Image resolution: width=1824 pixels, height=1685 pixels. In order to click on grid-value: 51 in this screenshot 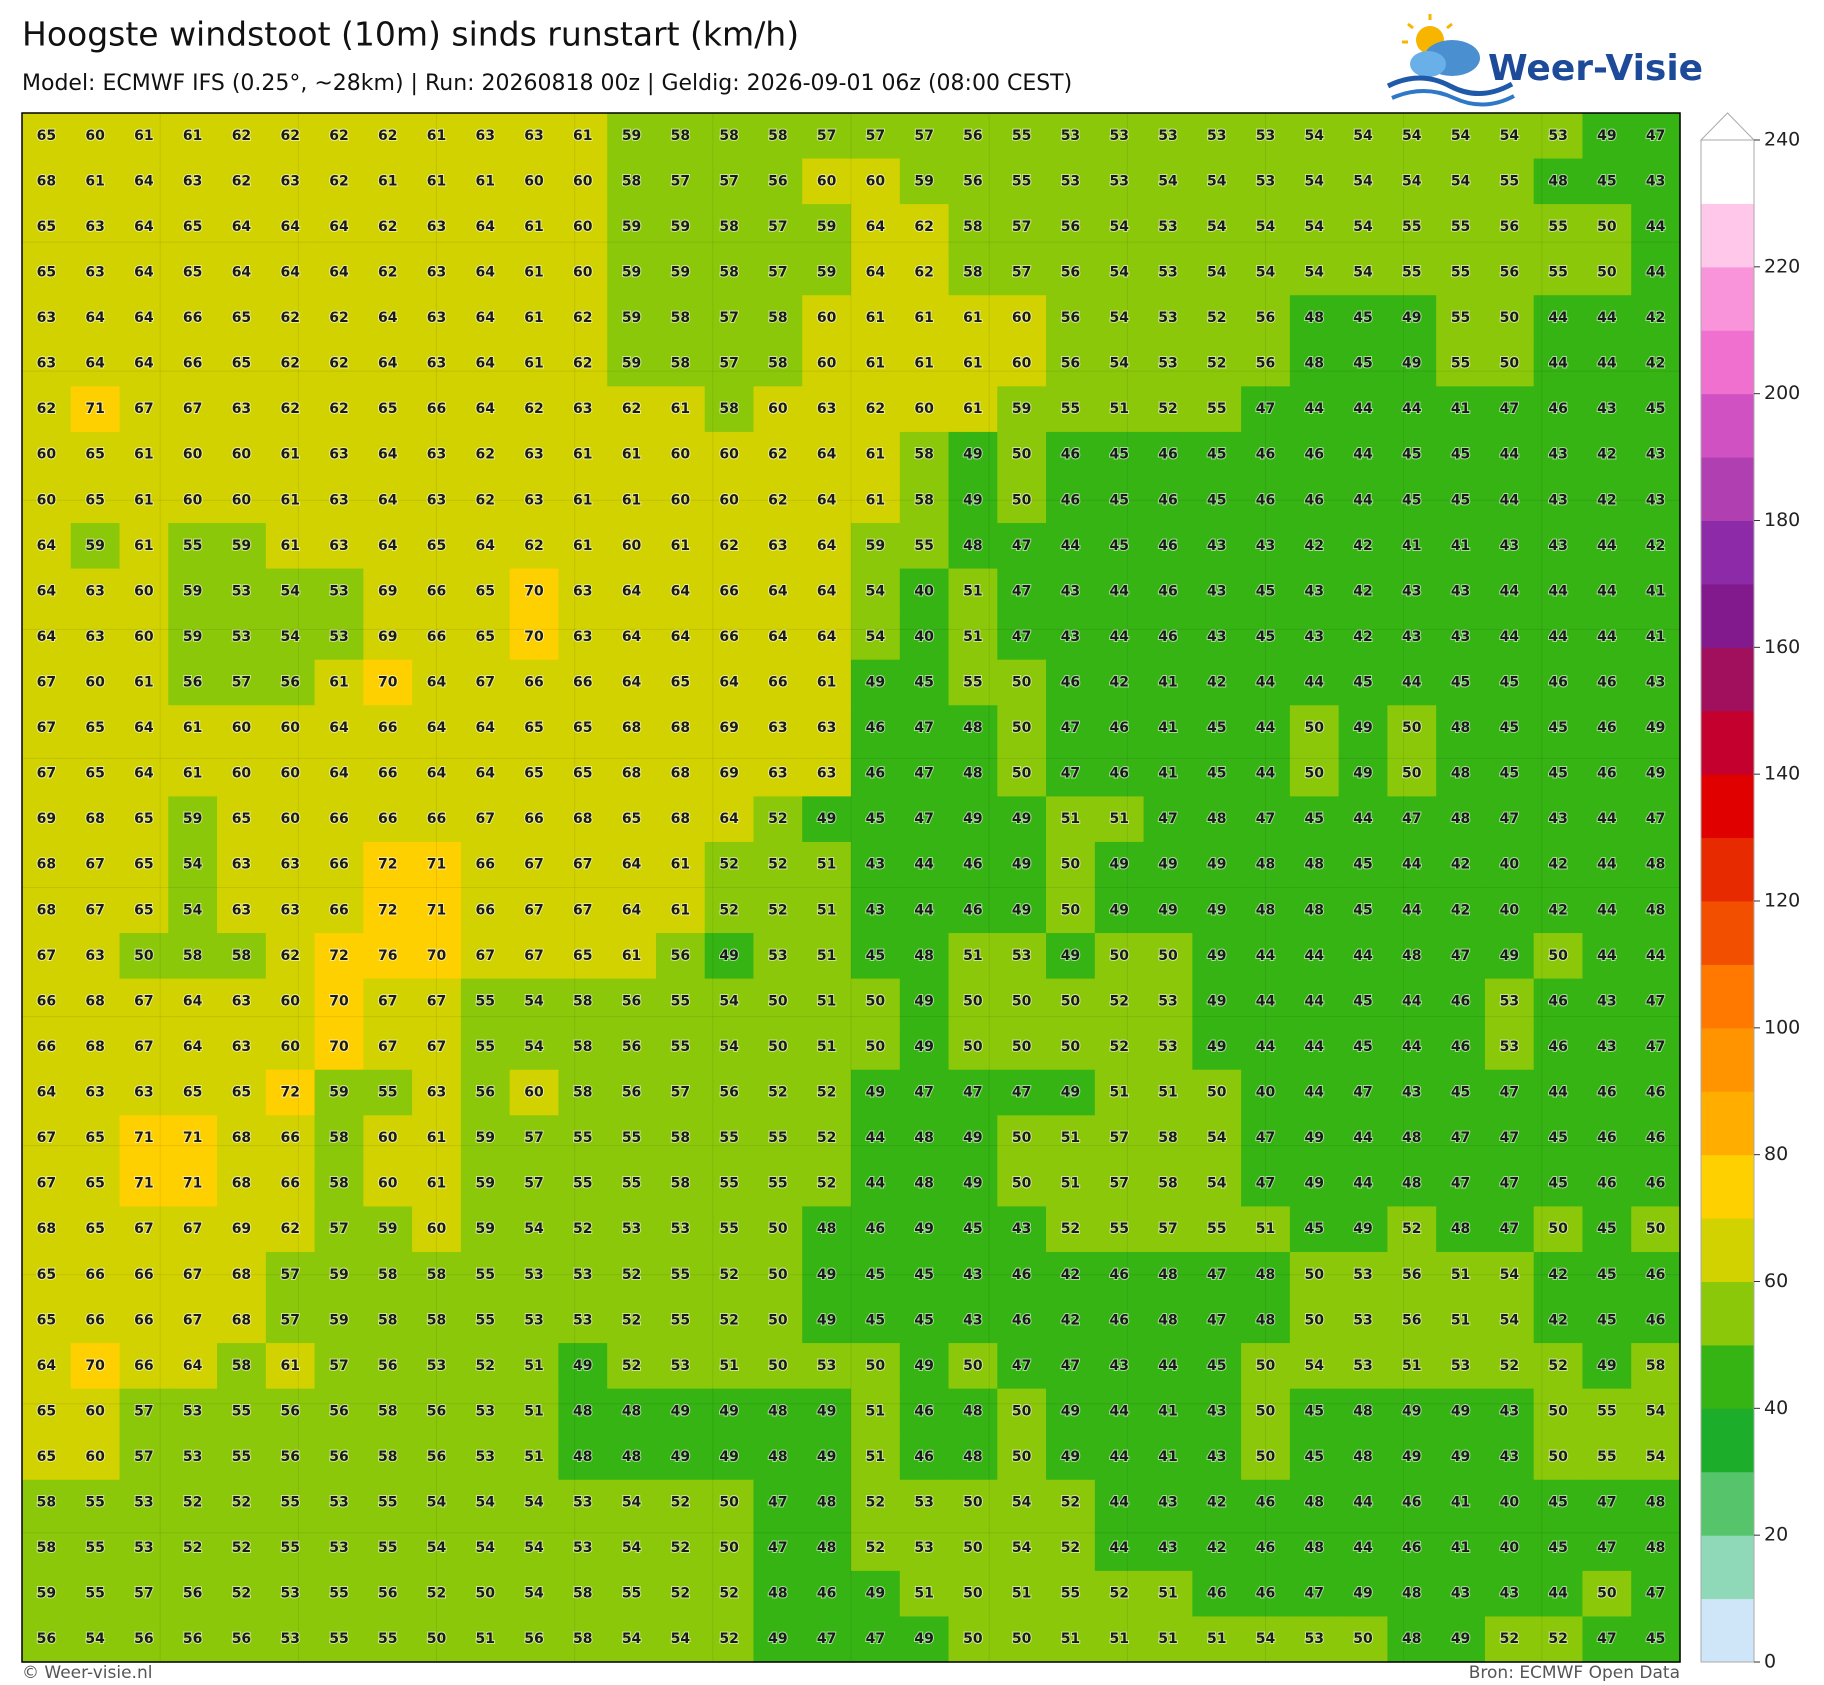, I will do `click(1167, 1639)`.